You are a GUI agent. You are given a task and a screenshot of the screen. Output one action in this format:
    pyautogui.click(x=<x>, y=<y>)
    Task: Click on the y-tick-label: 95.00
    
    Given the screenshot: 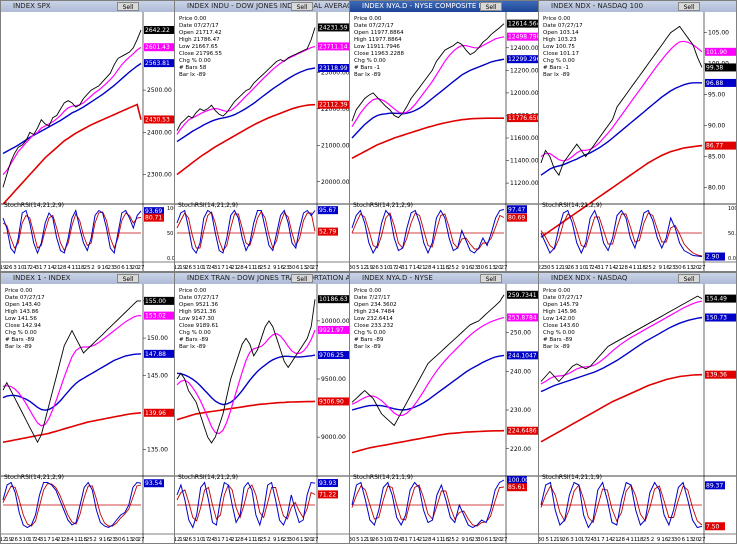 What is the action you would take?
    pyautogui.click(x=716, y=95)
    